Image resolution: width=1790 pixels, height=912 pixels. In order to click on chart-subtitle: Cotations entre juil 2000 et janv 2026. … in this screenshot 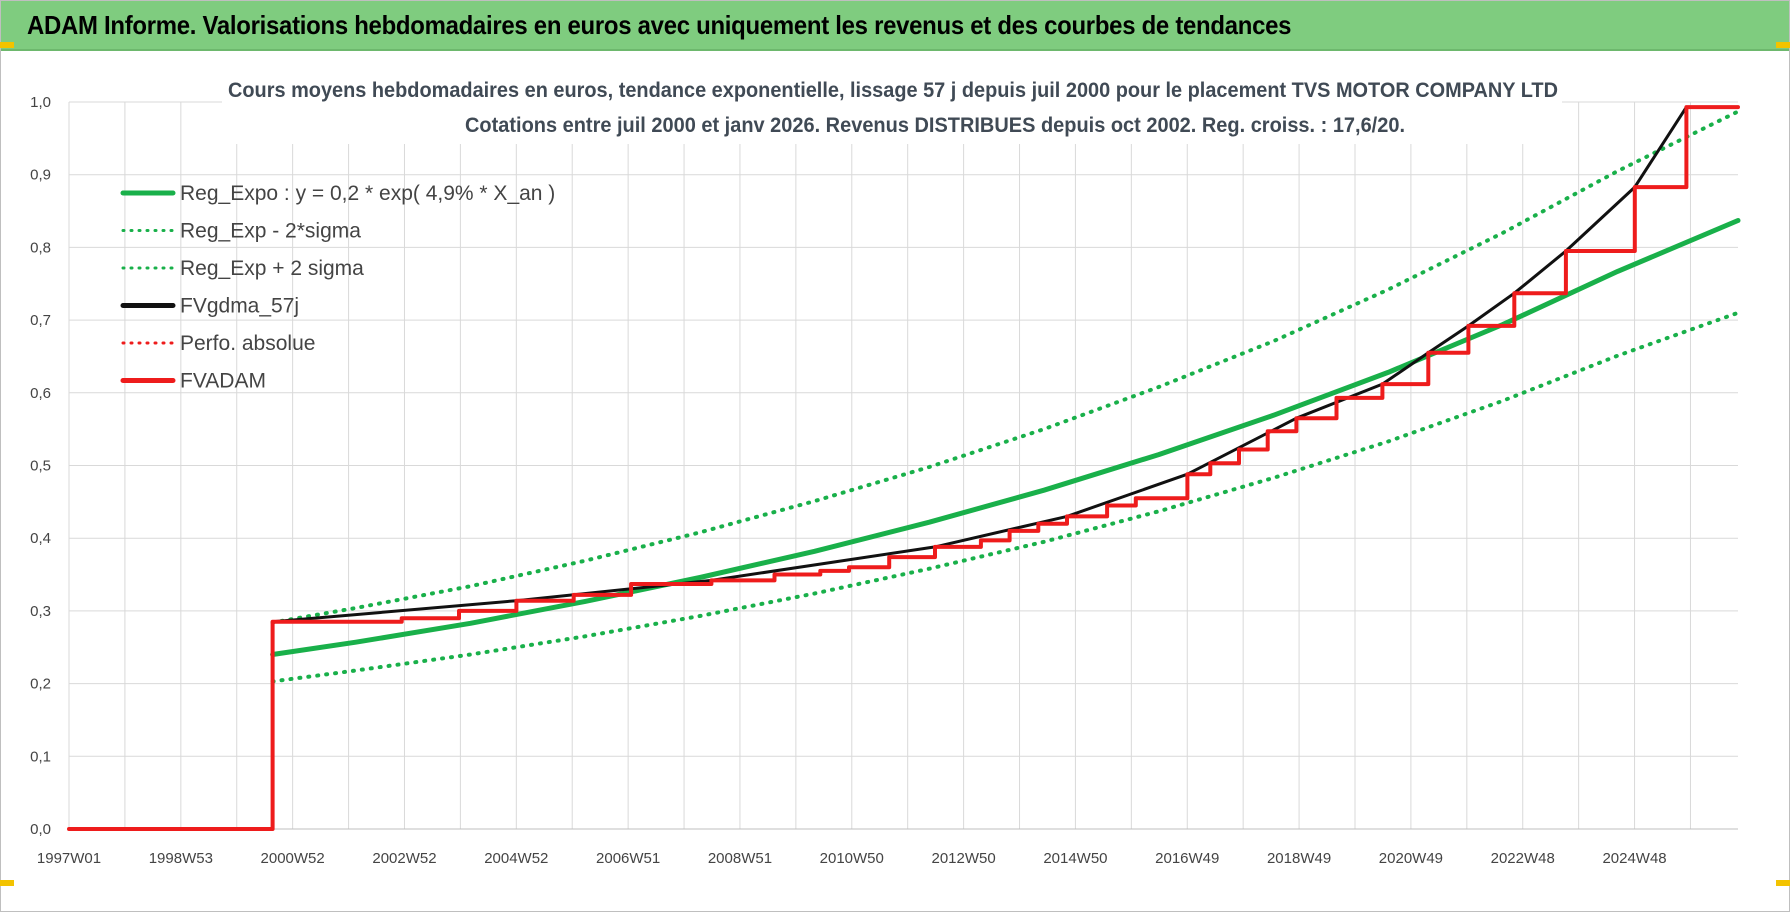, I will do `click(935, 125)`.